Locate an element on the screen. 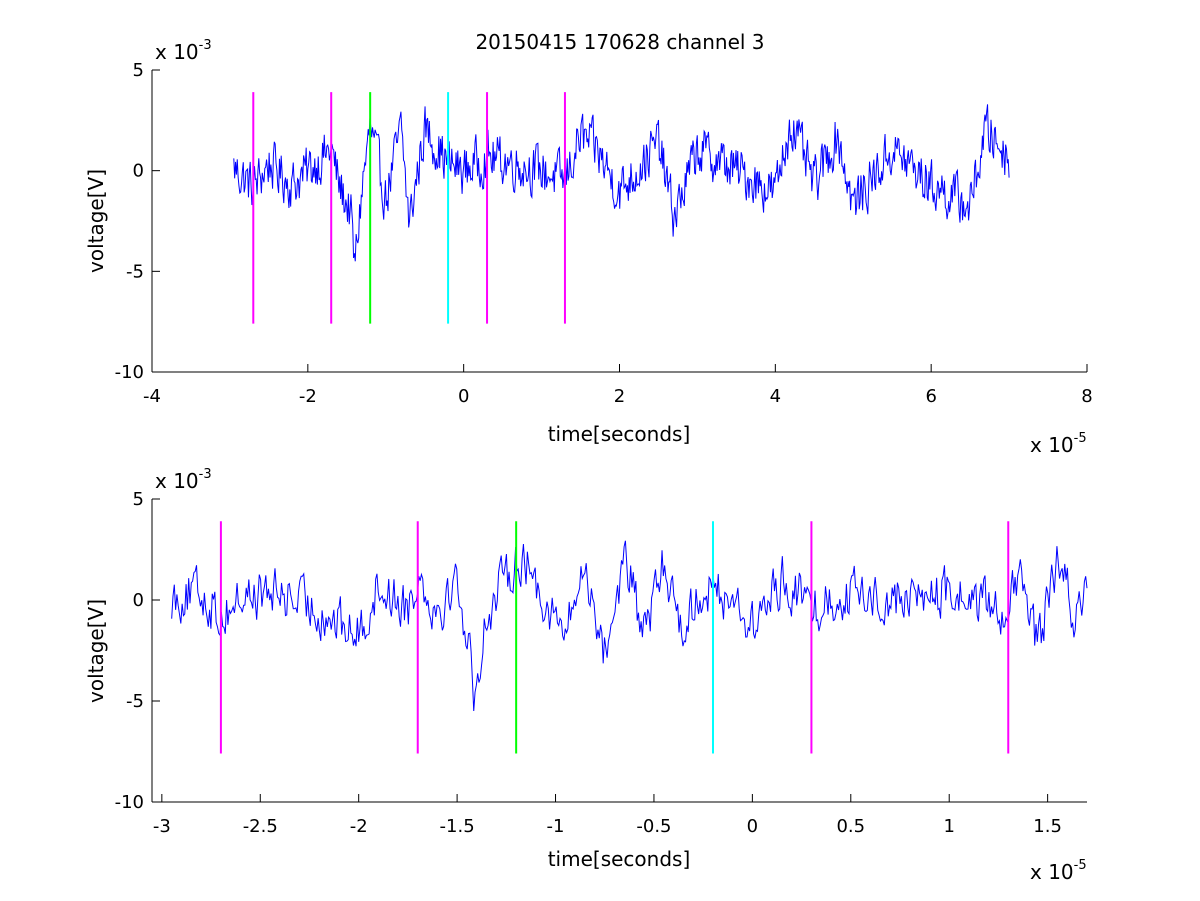 This screenshot has width=1200, height=901. top-x-exponent-power: -5 is located at coordinates (1080, 438).